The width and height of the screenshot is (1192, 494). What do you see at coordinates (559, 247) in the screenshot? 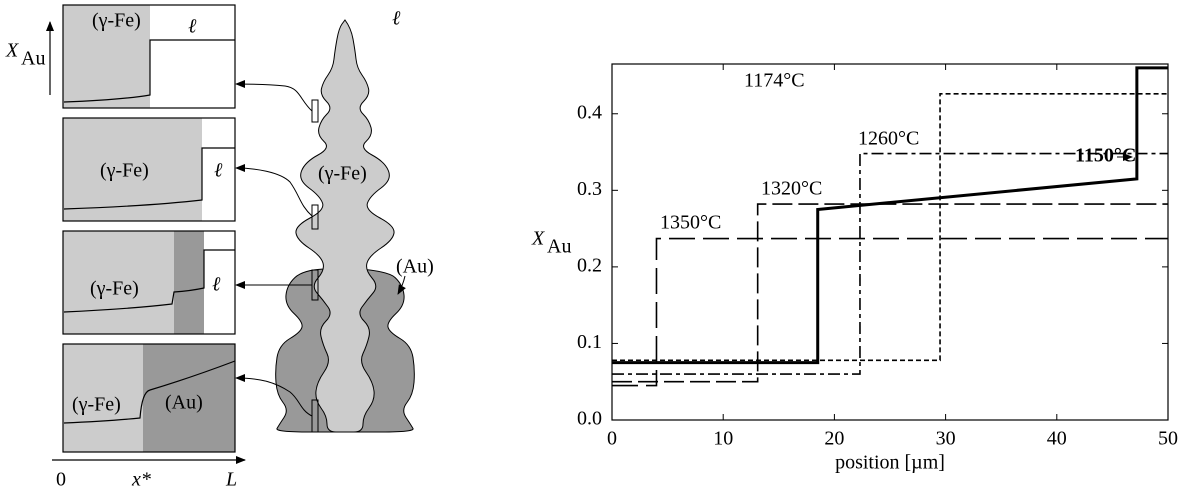
I see `y-axis-title-sub: Au` at bounding box center [559, 247].